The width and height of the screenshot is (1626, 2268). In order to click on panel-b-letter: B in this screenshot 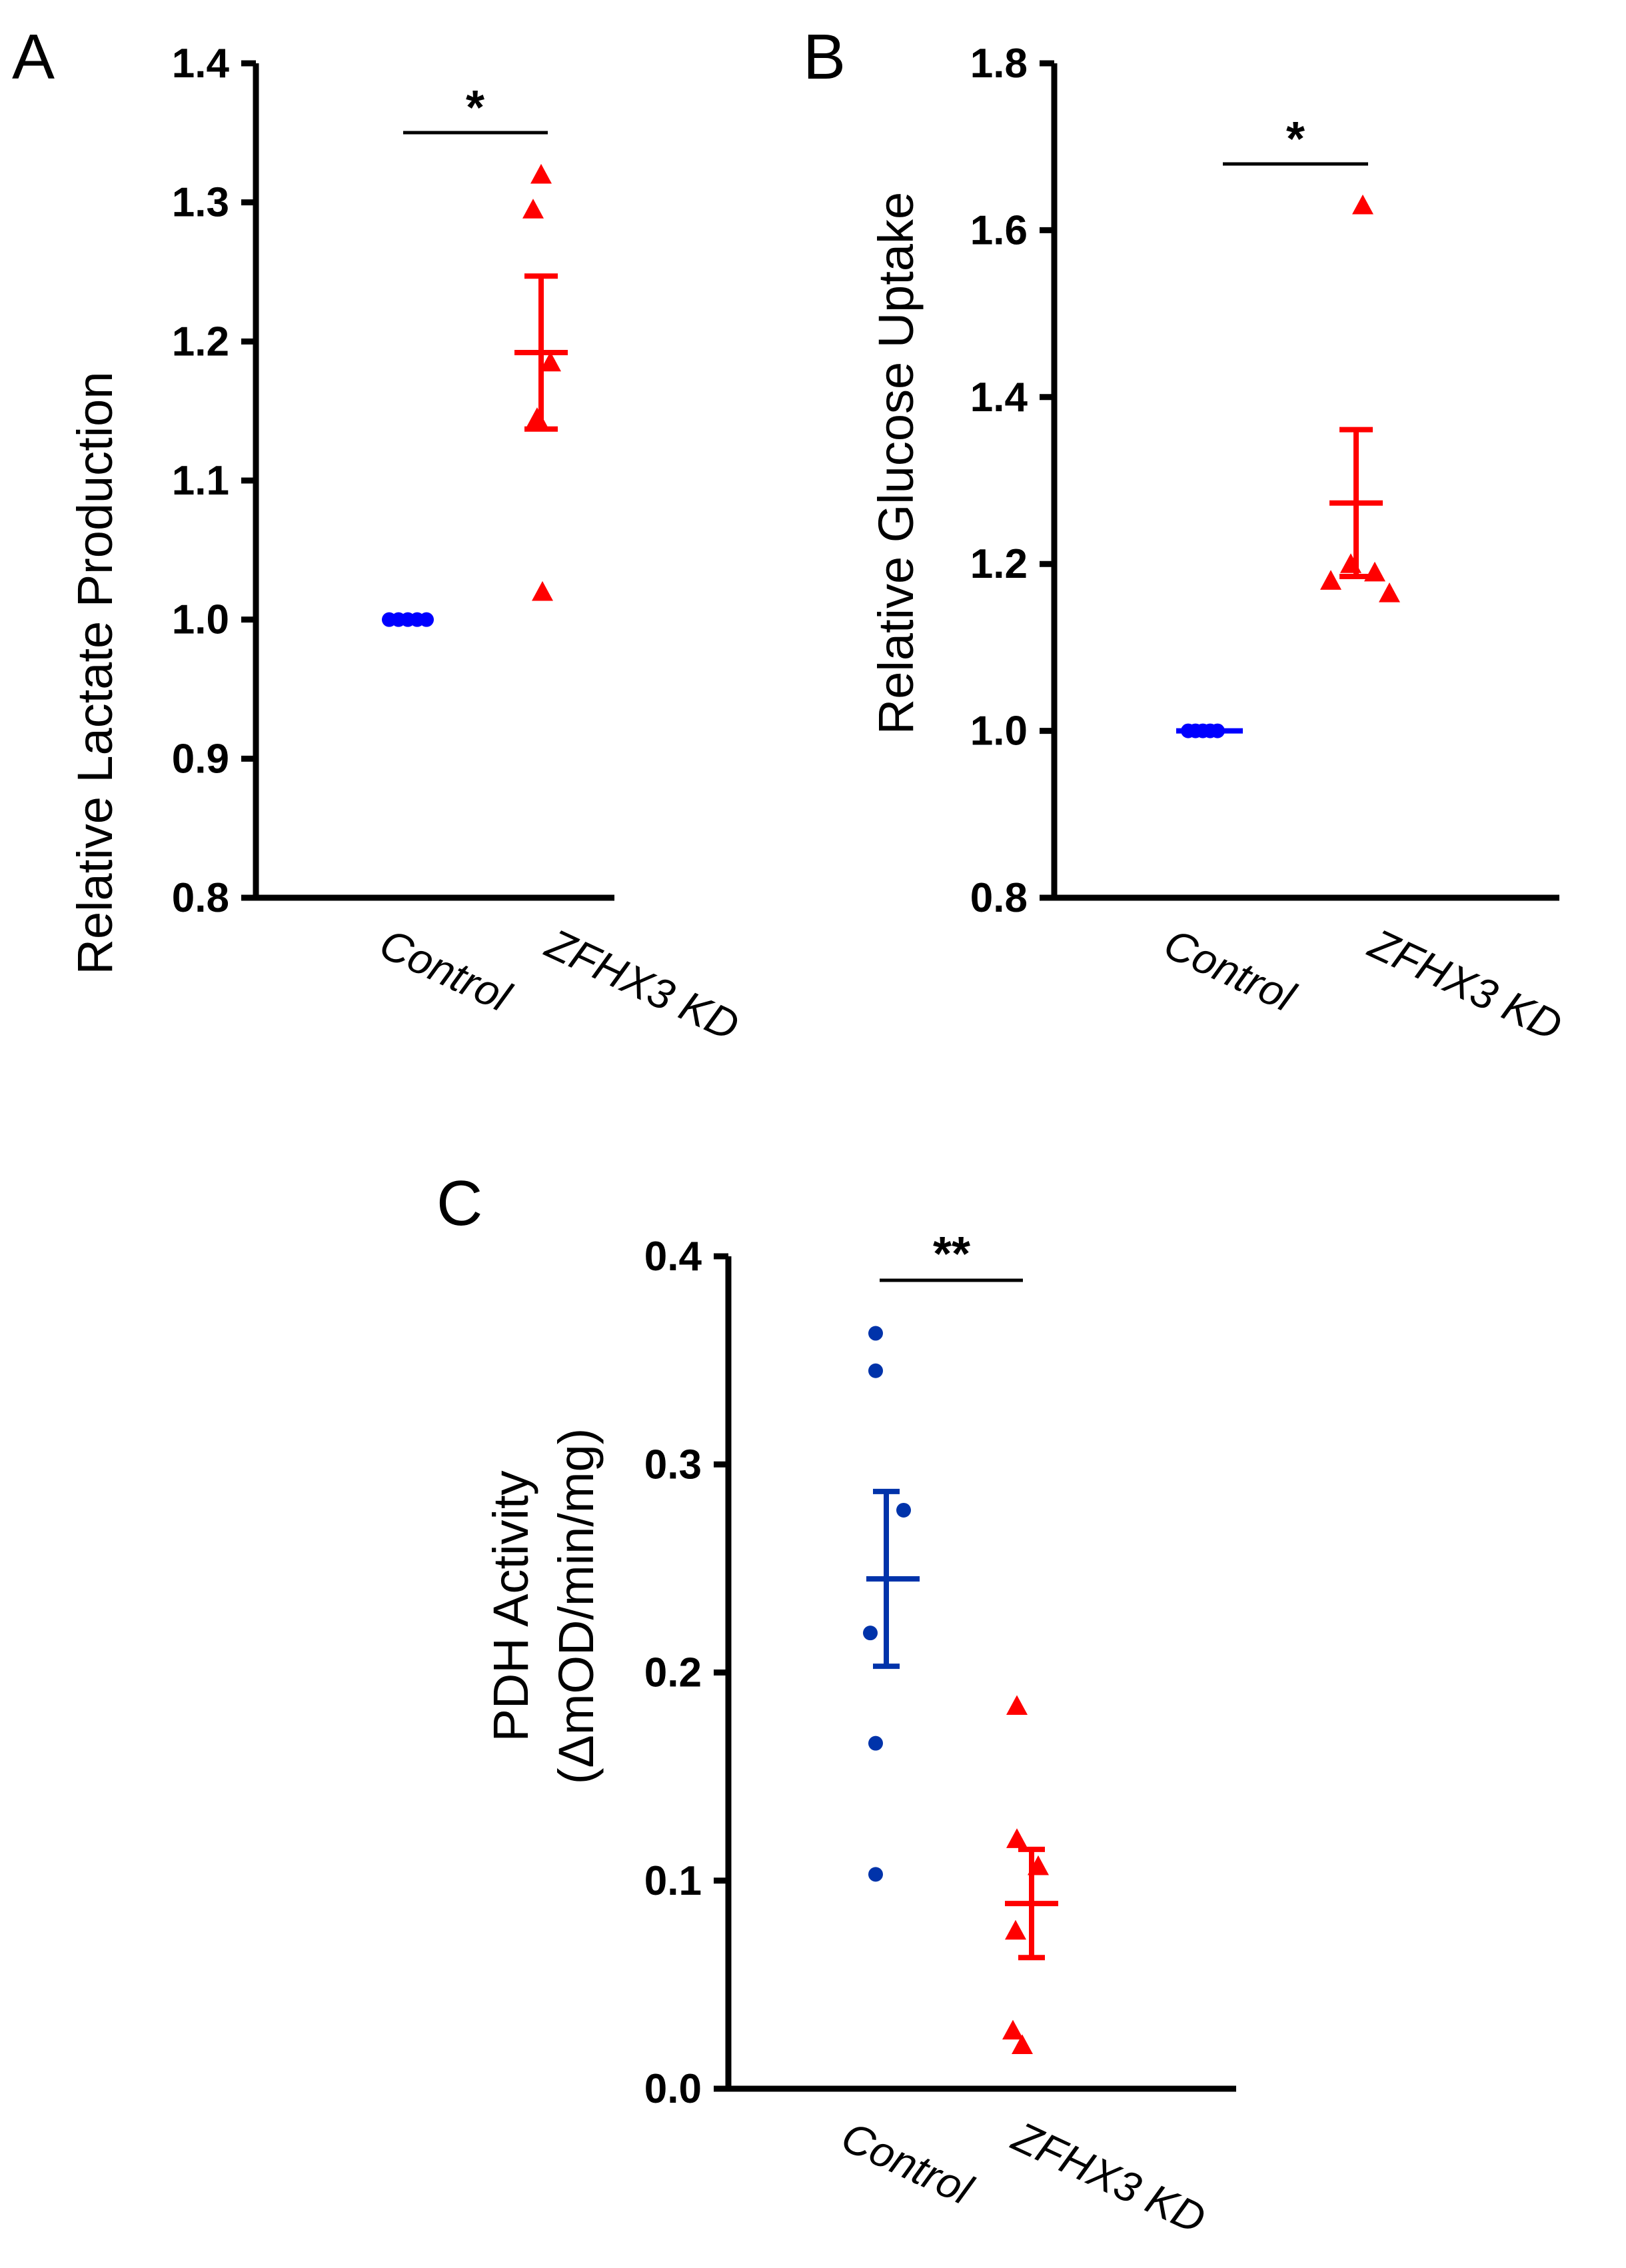, I will do `click(825, 57)`.